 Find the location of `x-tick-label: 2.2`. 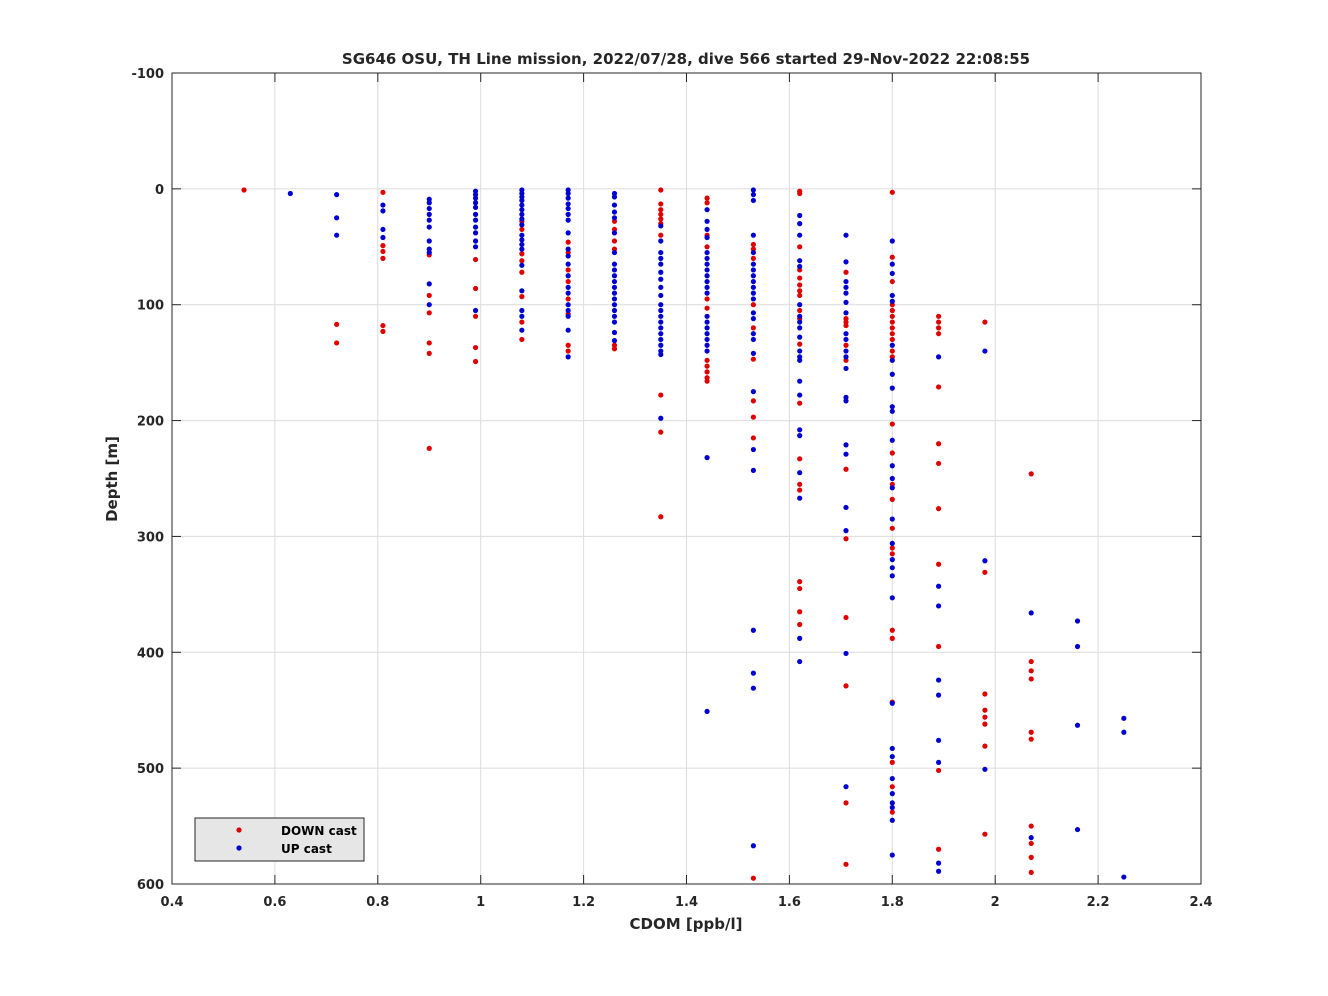

x-tick-label: 2.2 is located at coordinates (1098, 902).